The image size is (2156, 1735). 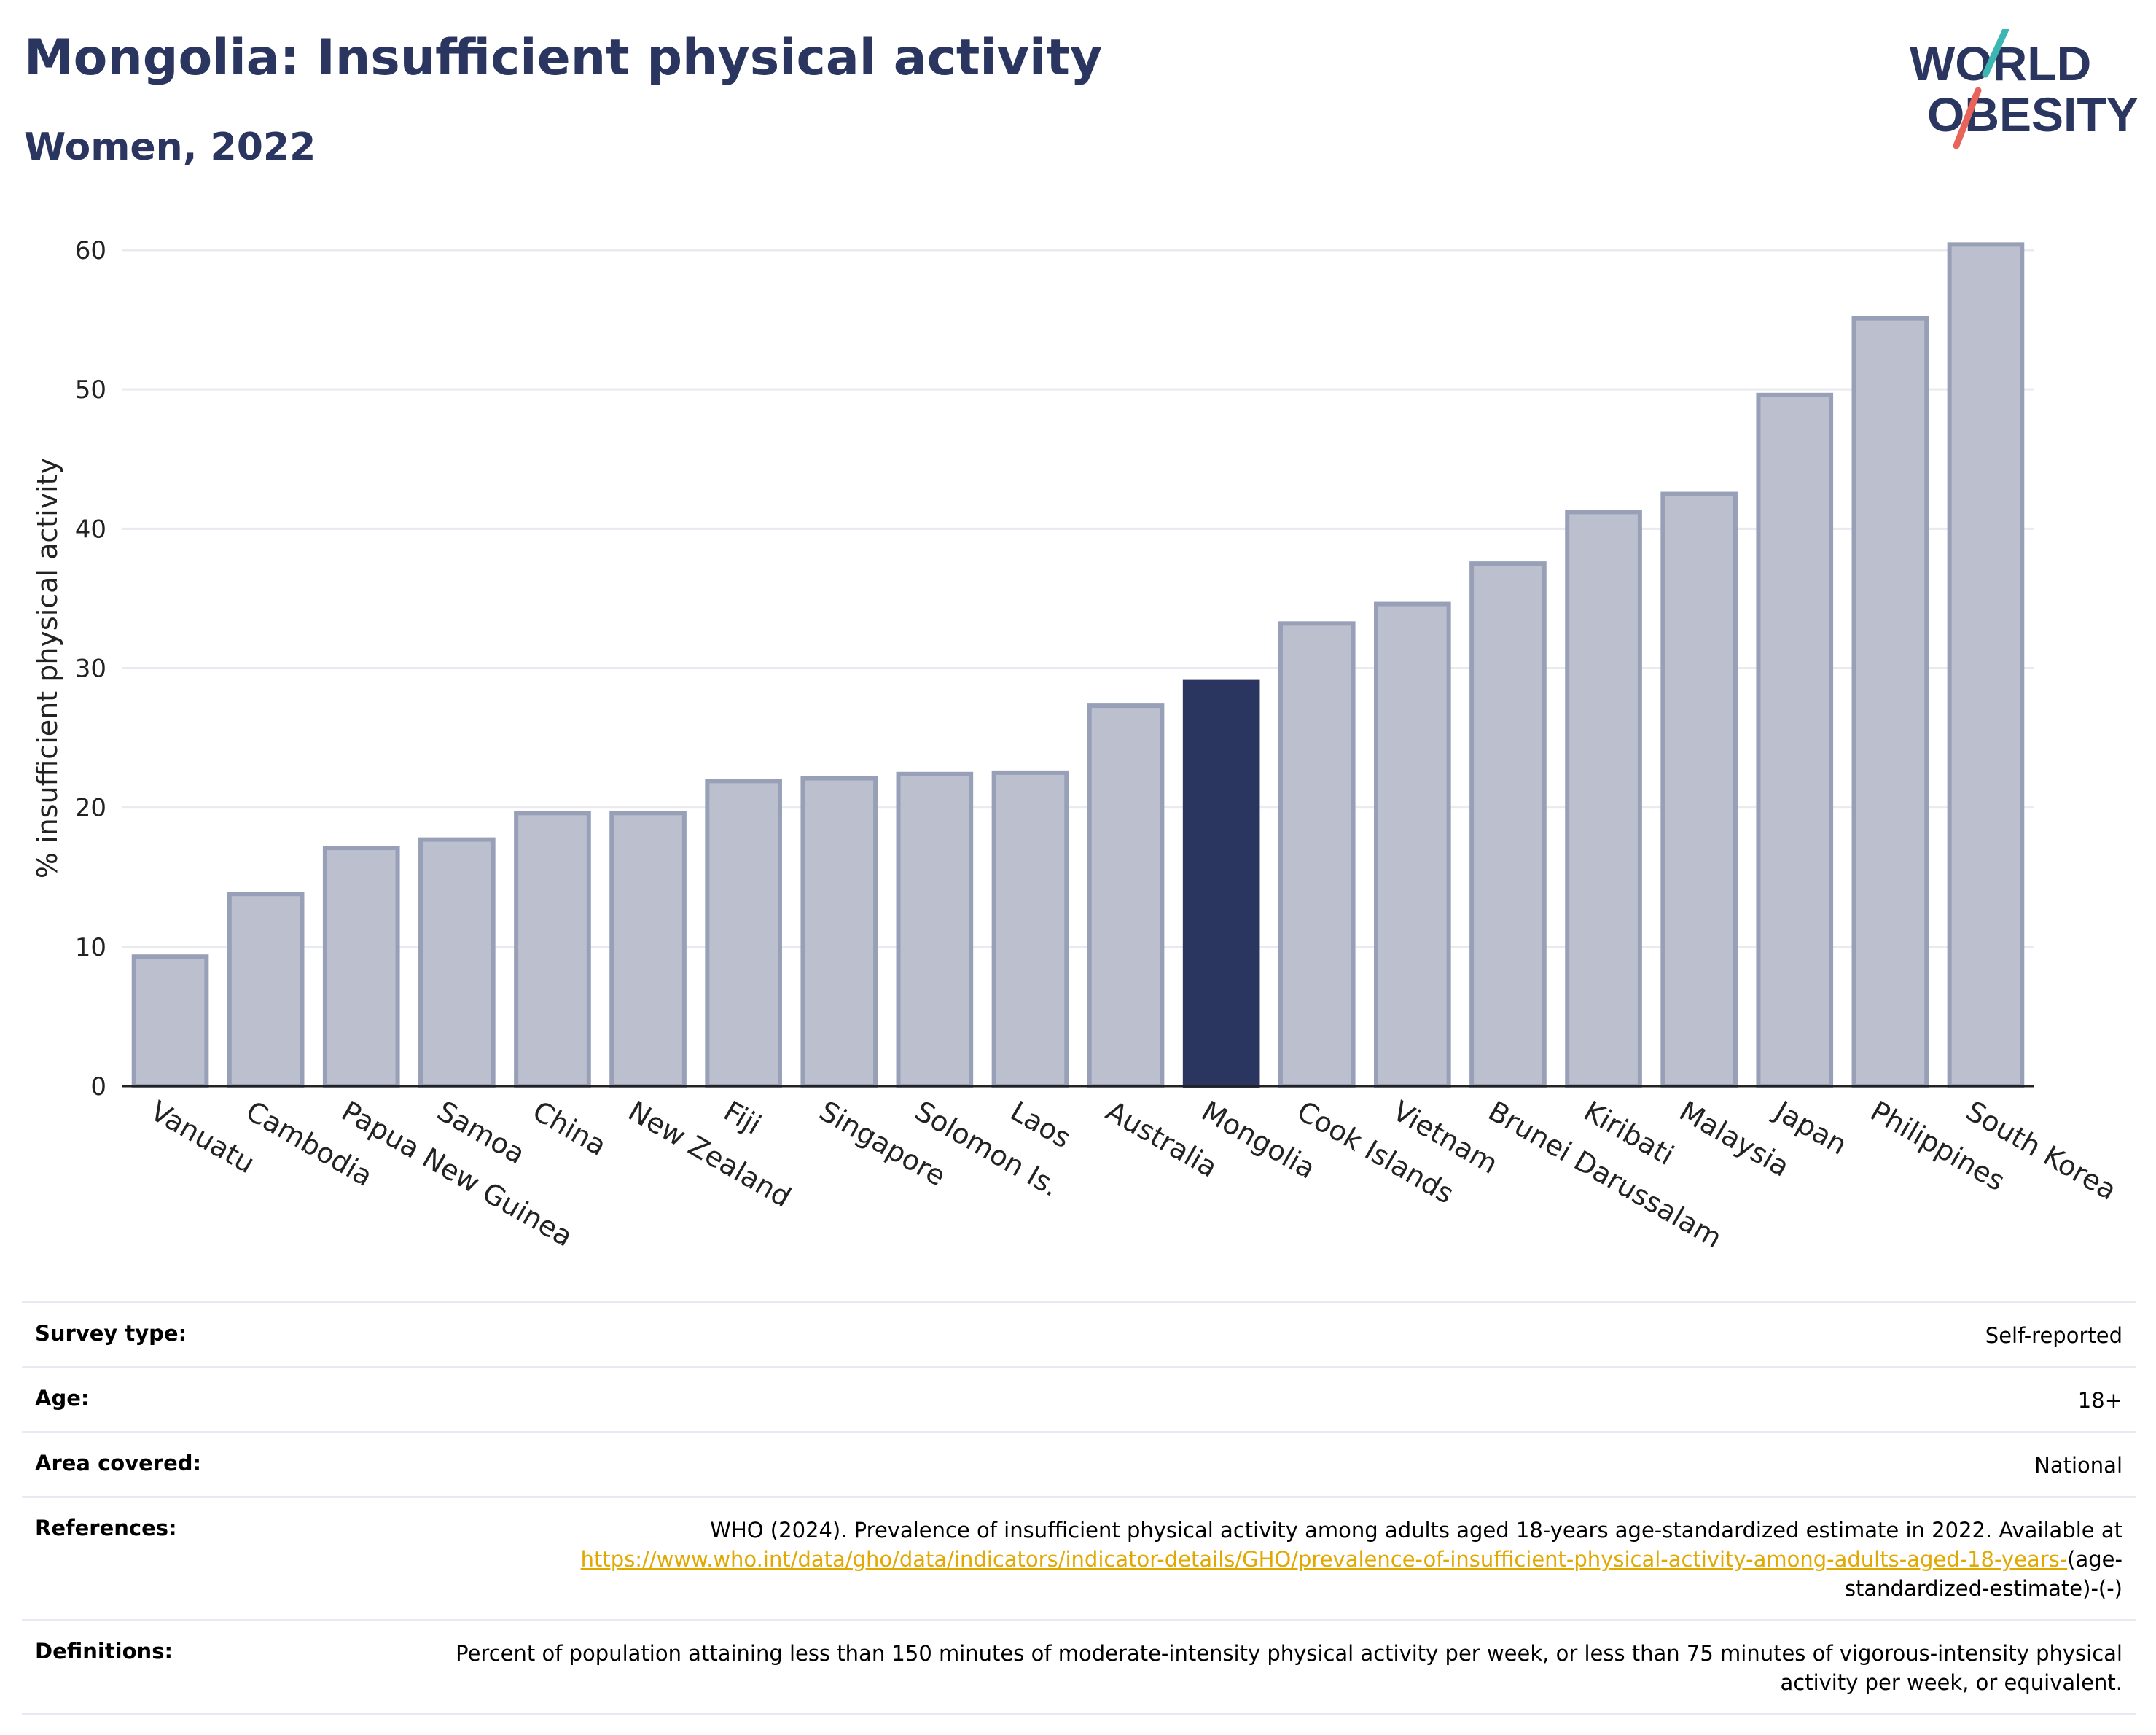 I want to click on meta-label: Area covered:, so click(x=118, y=1463).